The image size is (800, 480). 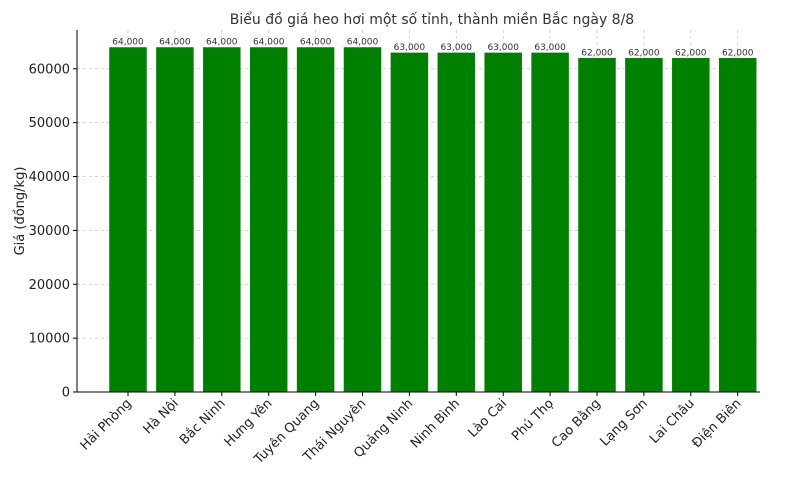 I want to click on y-tick-label: 40000, so click(x=49, y=177).